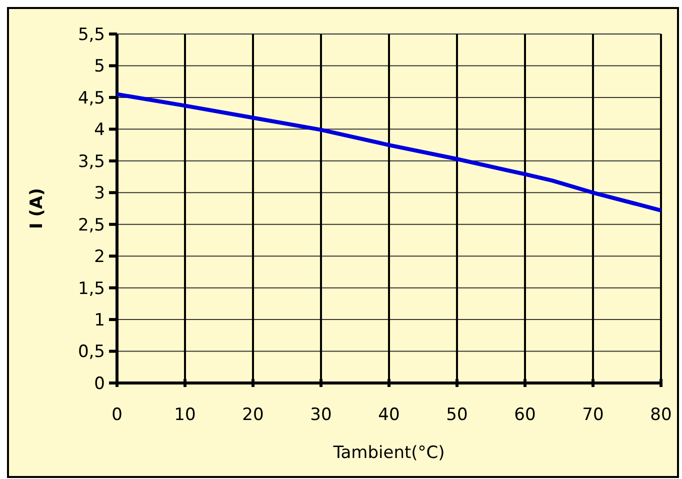 This screenshot has width=682, height=479. I want to click on y-tick-label: 2, so click(99, 257).